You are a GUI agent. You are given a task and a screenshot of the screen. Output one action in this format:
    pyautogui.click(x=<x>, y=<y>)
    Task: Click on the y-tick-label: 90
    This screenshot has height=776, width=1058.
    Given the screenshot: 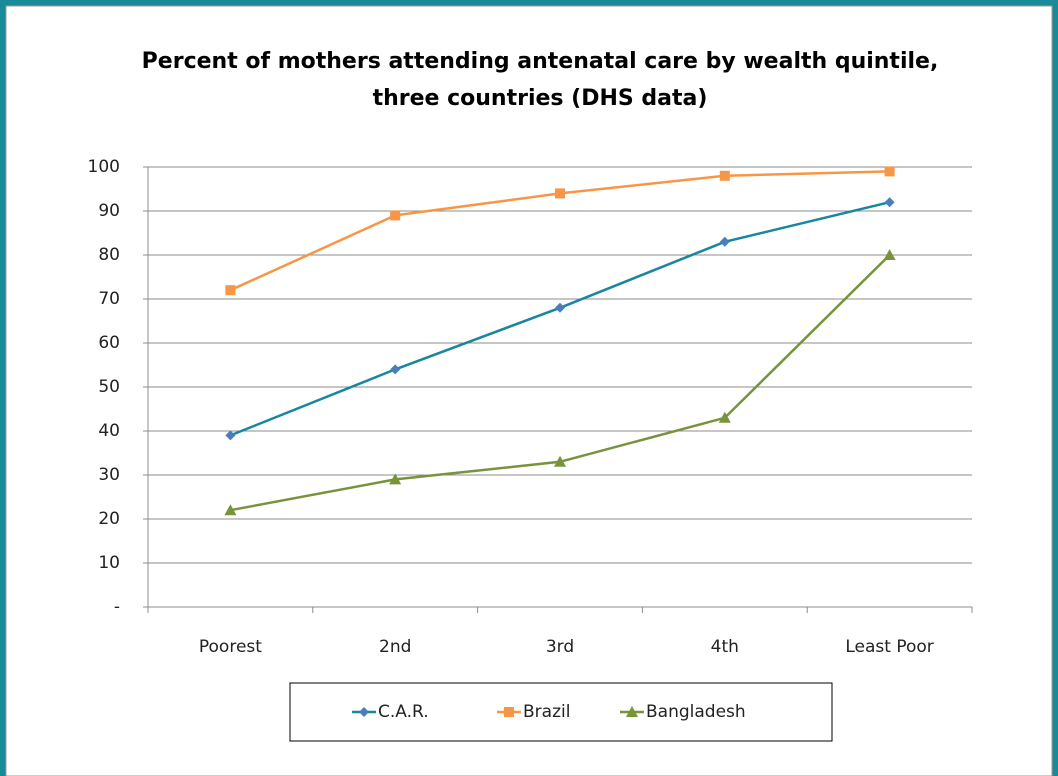 What is the action you would take?
    pyautogui.click(x=109, y=211)
    